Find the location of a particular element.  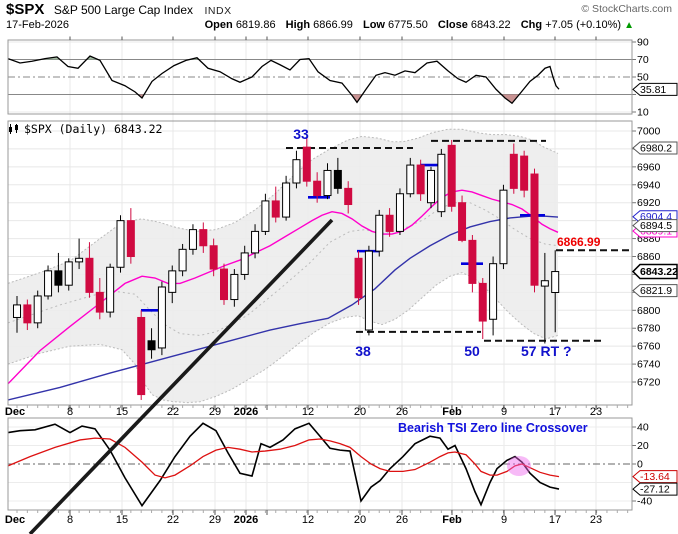

axis-value-box: -13.64 is located at coordinates (655, 477).